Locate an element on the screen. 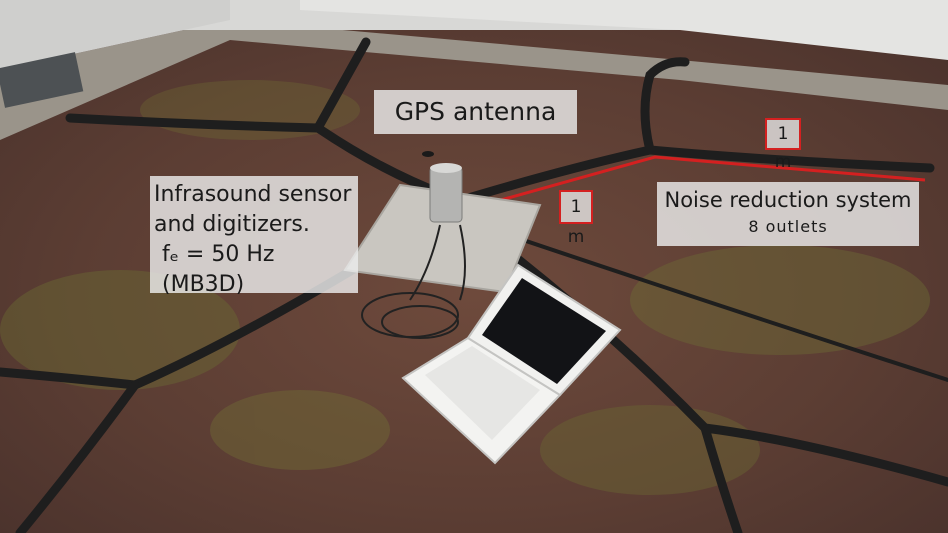 This screenshot has width=948, height=533. laptop-screen is located at coordinates (544, 331).